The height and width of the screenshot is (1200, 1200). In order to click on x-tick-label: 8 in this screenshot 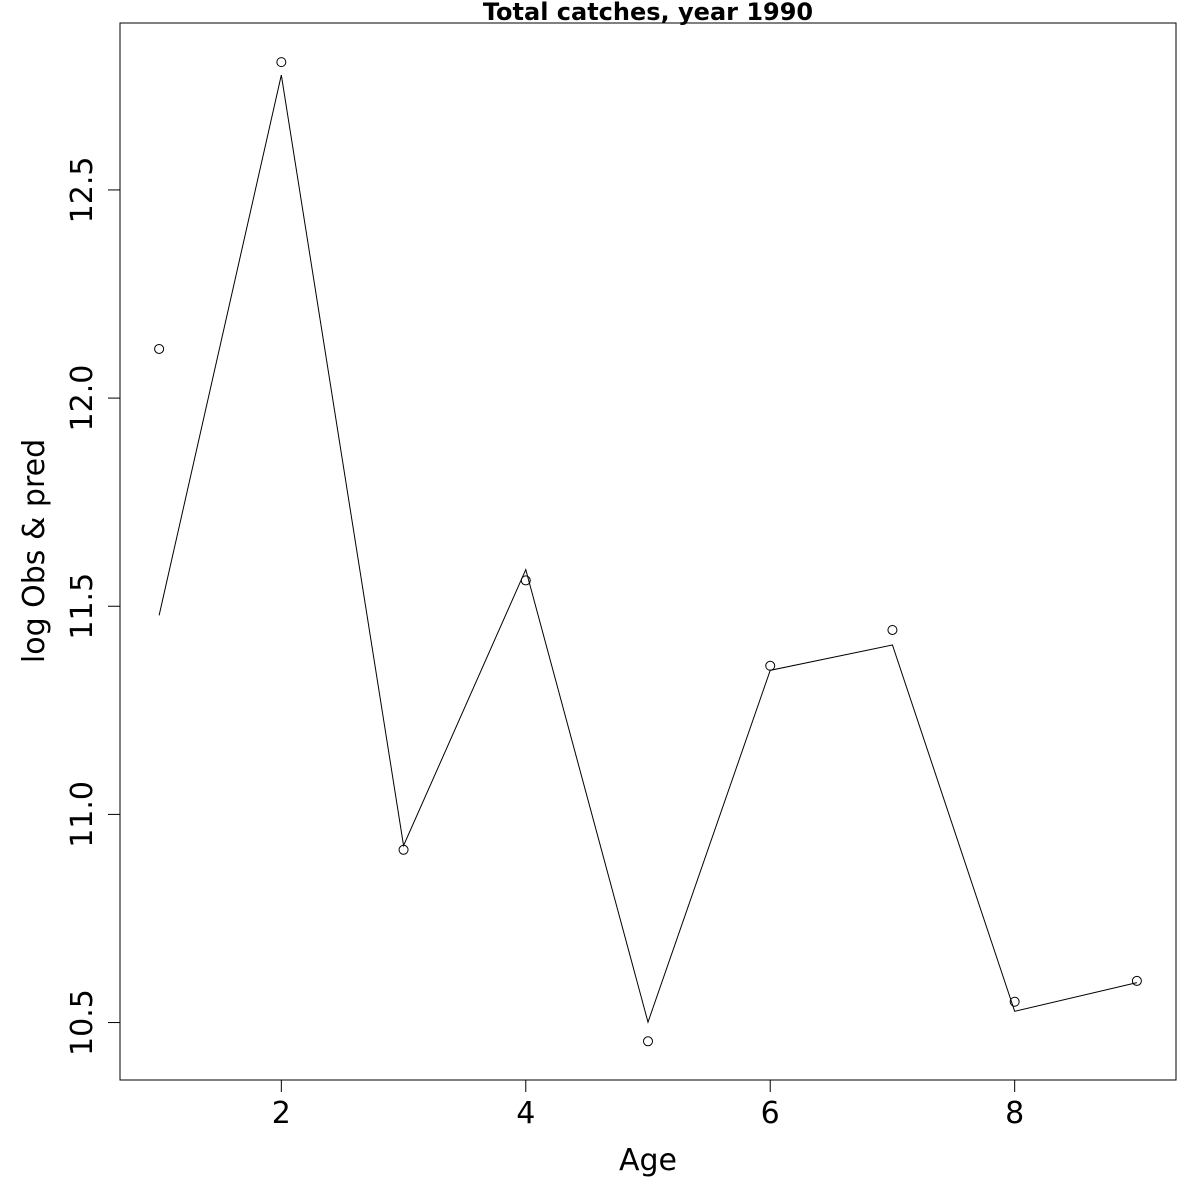, I will do `click(1014, 1113)`.